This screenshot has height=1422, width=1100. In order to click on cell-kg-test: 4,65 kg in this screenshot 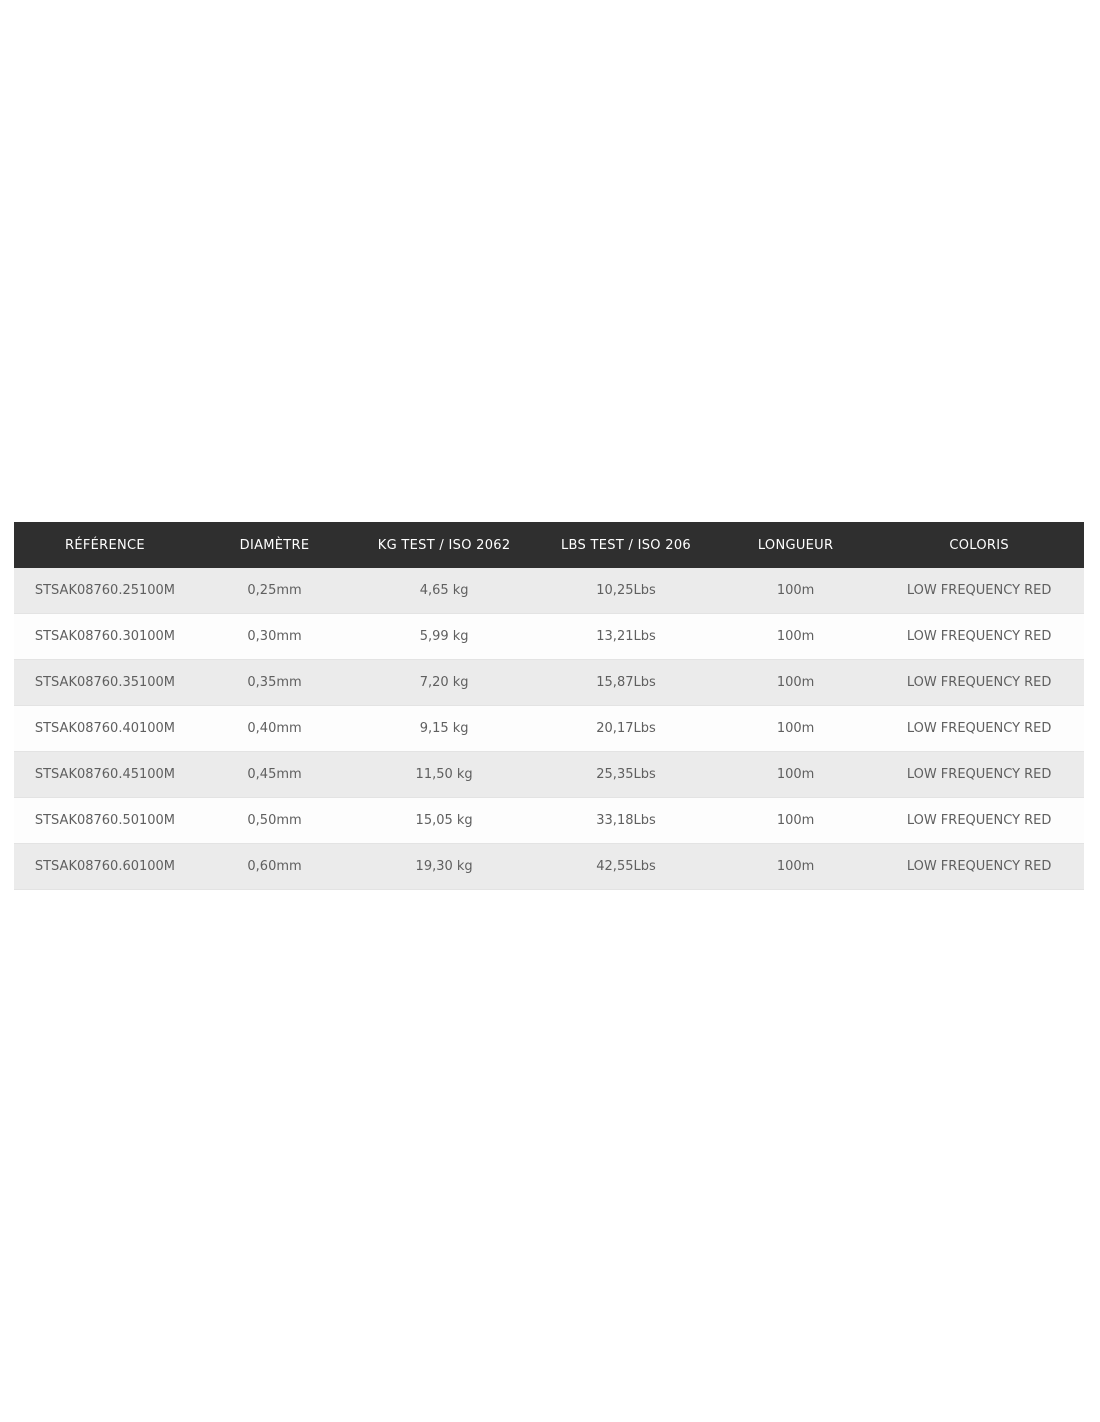, I will do `click(444, 591)`.